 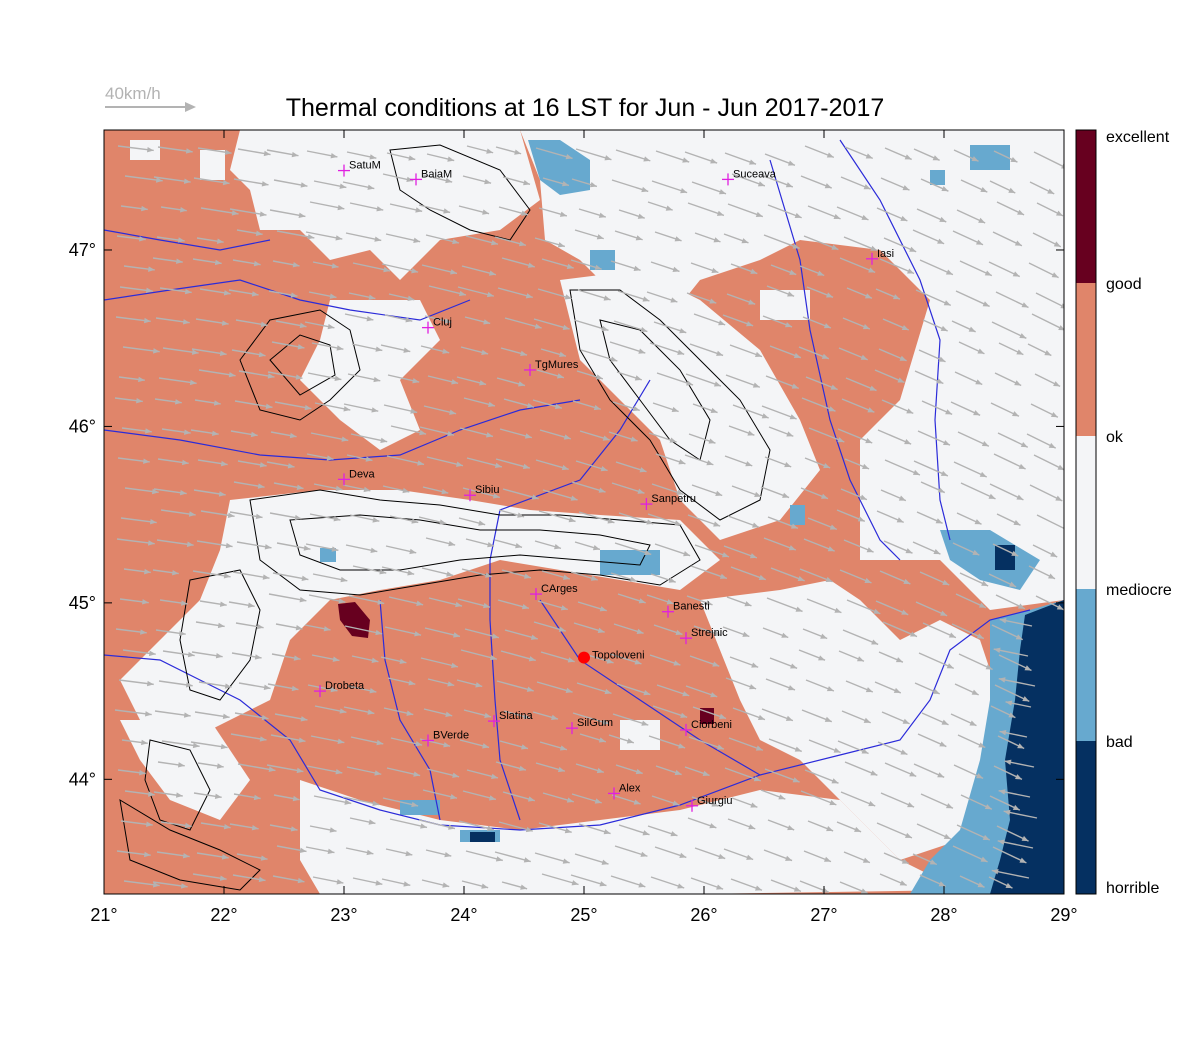 What do you see at coordinates (570, 600) in the screenshot?
I see `river-olt` at bounding box center [570, 600].